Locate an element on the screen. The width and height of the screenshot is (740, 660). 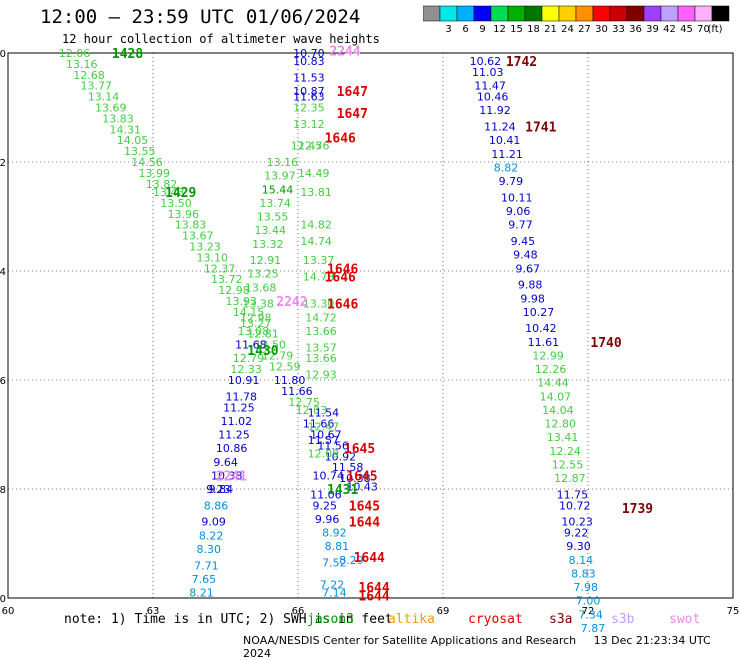
legend-tick-label: 27 is located at coordinates (584, 29).